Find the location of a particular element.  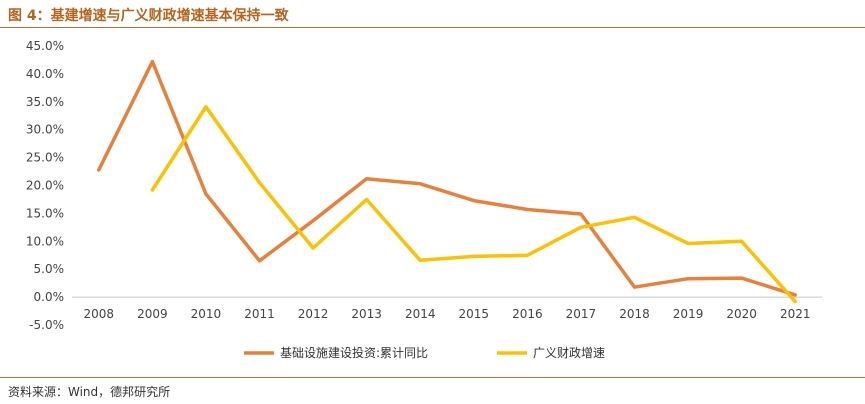

legend: 基础设施建设投资:累计同比 广义财政增速 is located at coordinates (424, 352).